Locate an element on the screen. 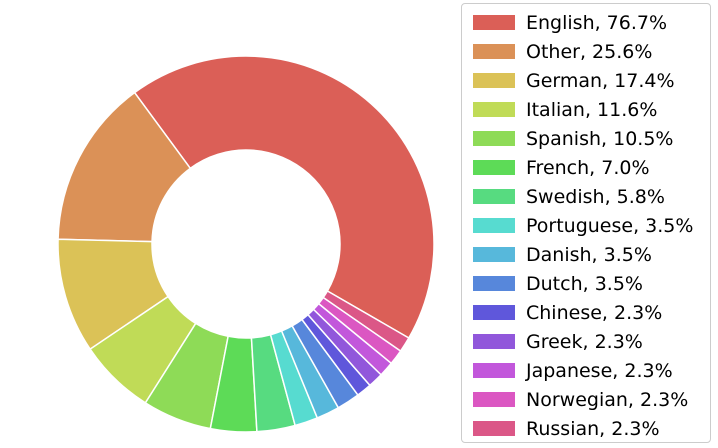  legend-label: Japanese, 2.3% is located at coordinates (599, 370).